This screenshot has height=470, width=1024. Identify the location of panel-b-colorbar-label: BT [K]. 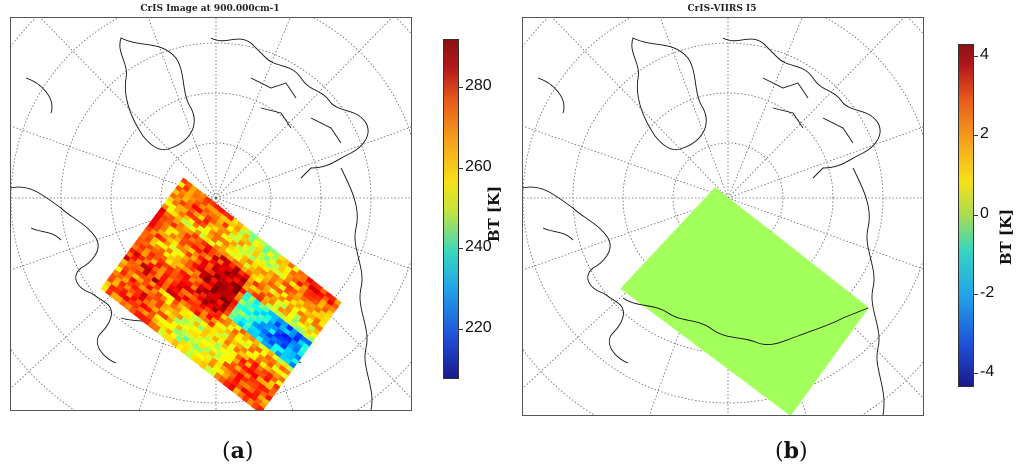
(1006, 237).